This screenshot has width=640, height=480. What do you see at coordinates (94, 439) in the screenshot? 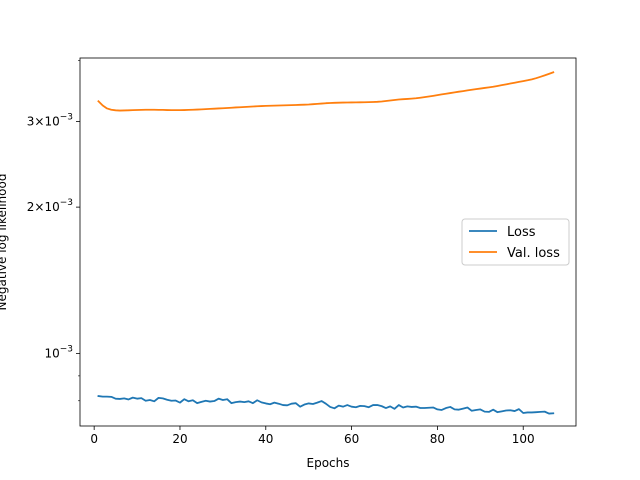
I see `x-tick-label: 0` at bounding box center [94, 439].